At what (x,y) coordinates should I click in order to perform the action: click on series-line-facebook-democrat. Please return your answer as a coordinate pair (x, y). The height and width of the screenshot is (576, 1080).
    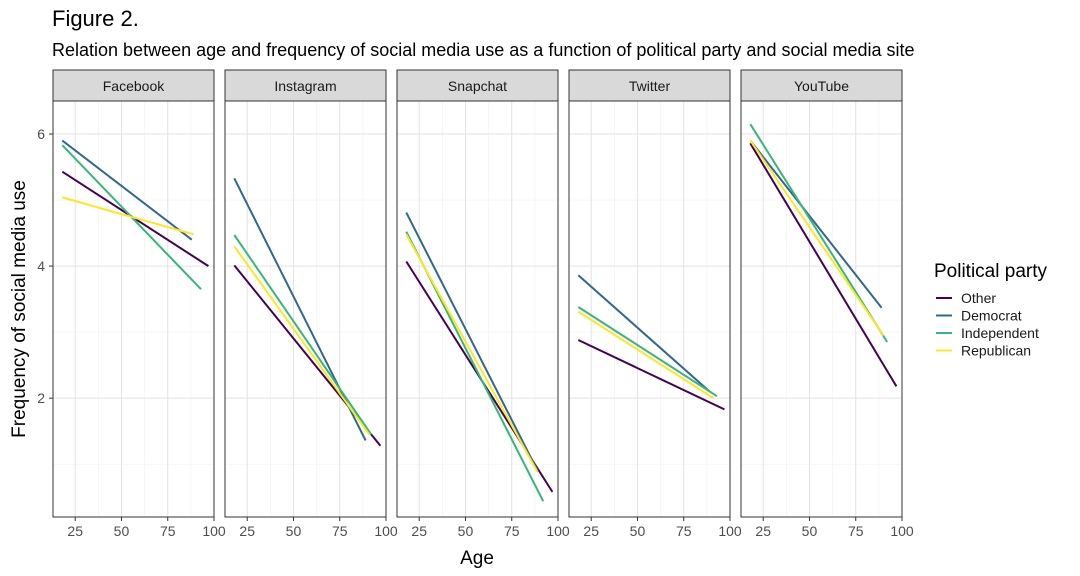
    Looking at the image, I should click on (127, 190).